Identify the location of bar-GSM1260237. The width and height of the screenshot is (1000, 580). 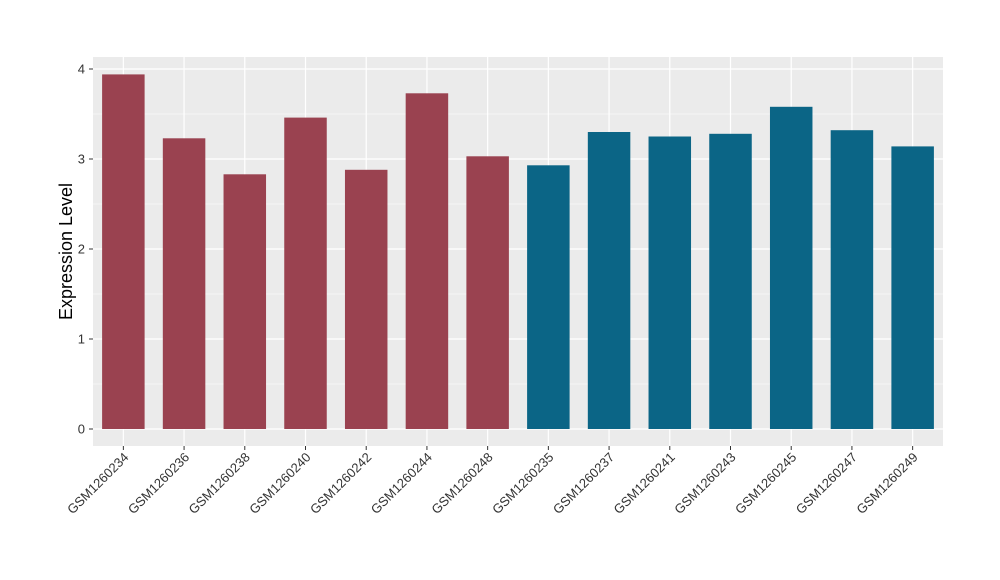
(609, 280).